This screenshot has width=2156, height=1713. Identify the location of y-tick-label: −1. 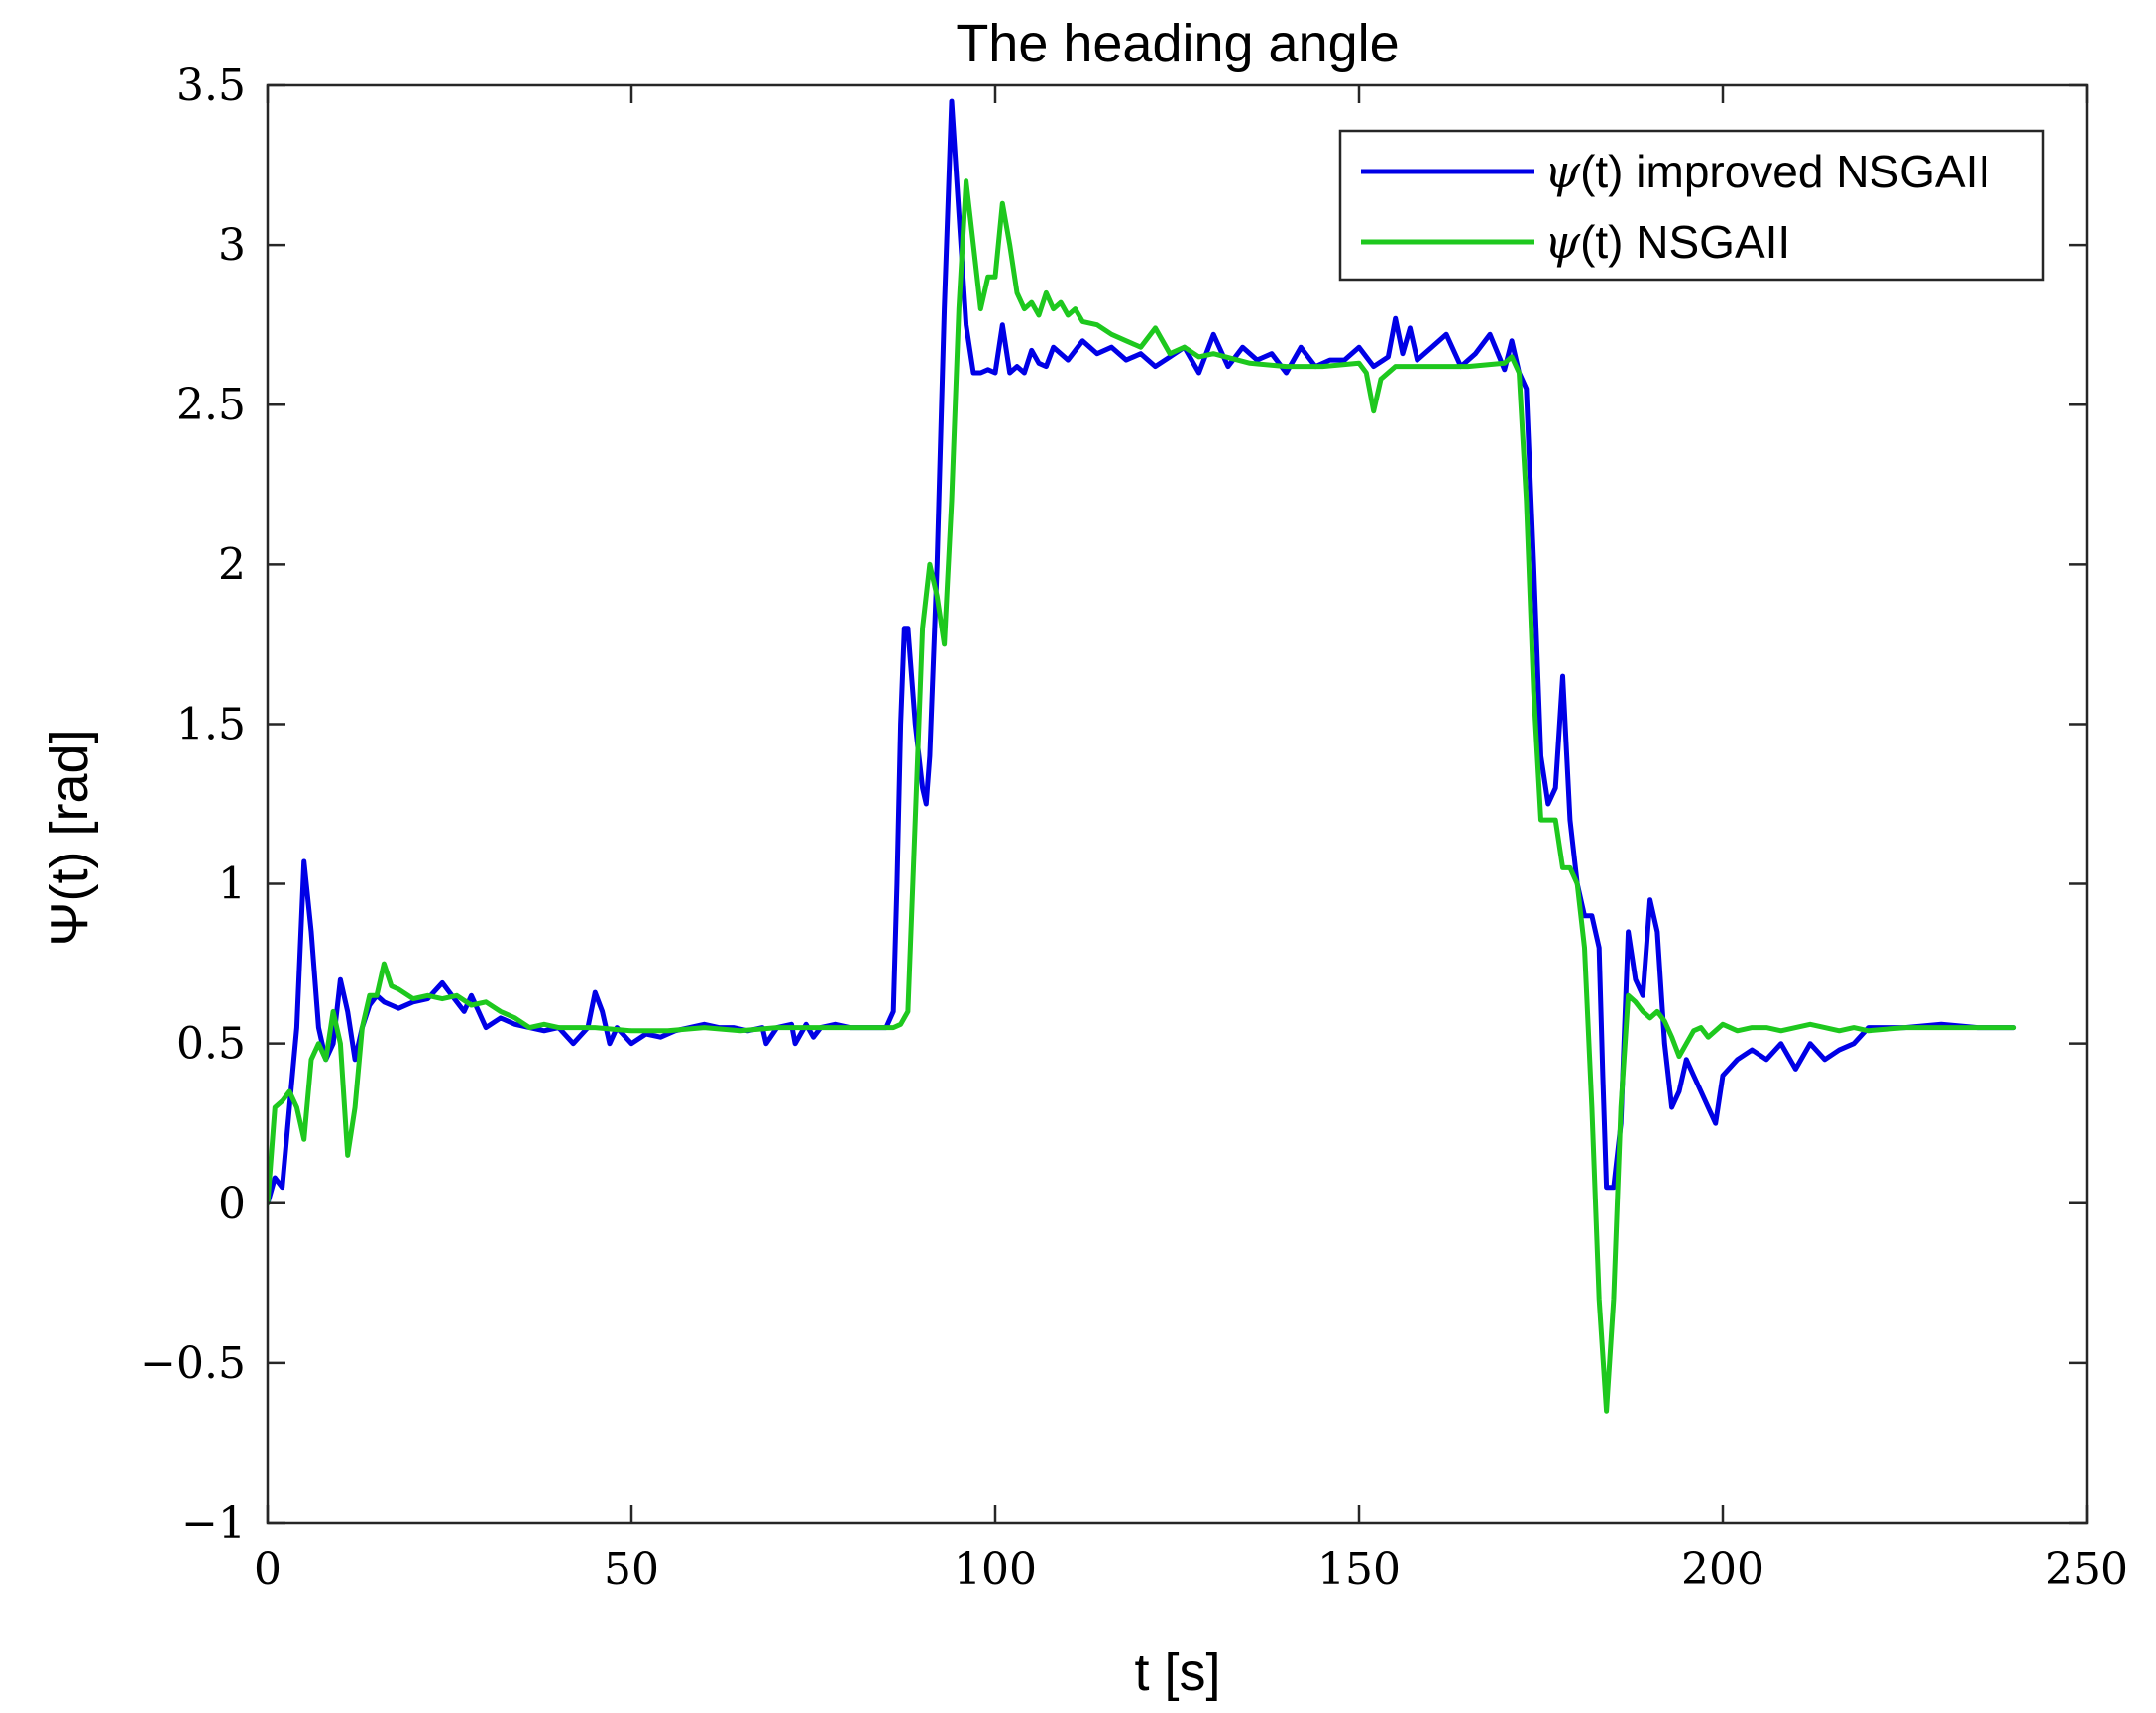
(213, 1523).